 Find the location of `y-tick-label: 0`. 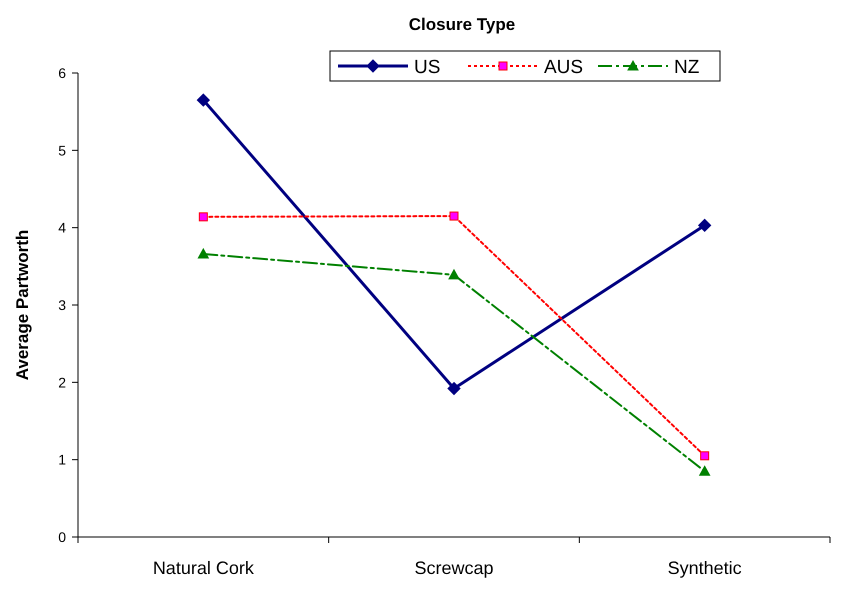

y-tick-label: 0 is located at coordinates (62, 537).